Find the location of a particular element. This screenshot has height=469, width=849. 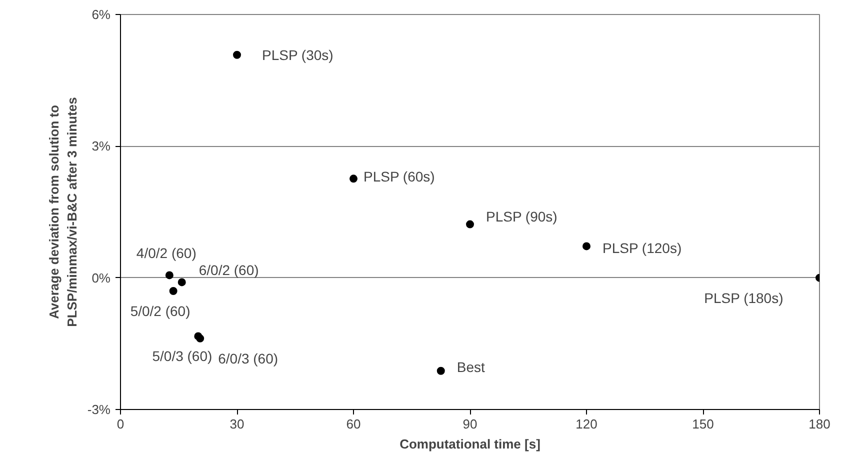

x-tick-label: 60 is located at coordinates (353, 424).